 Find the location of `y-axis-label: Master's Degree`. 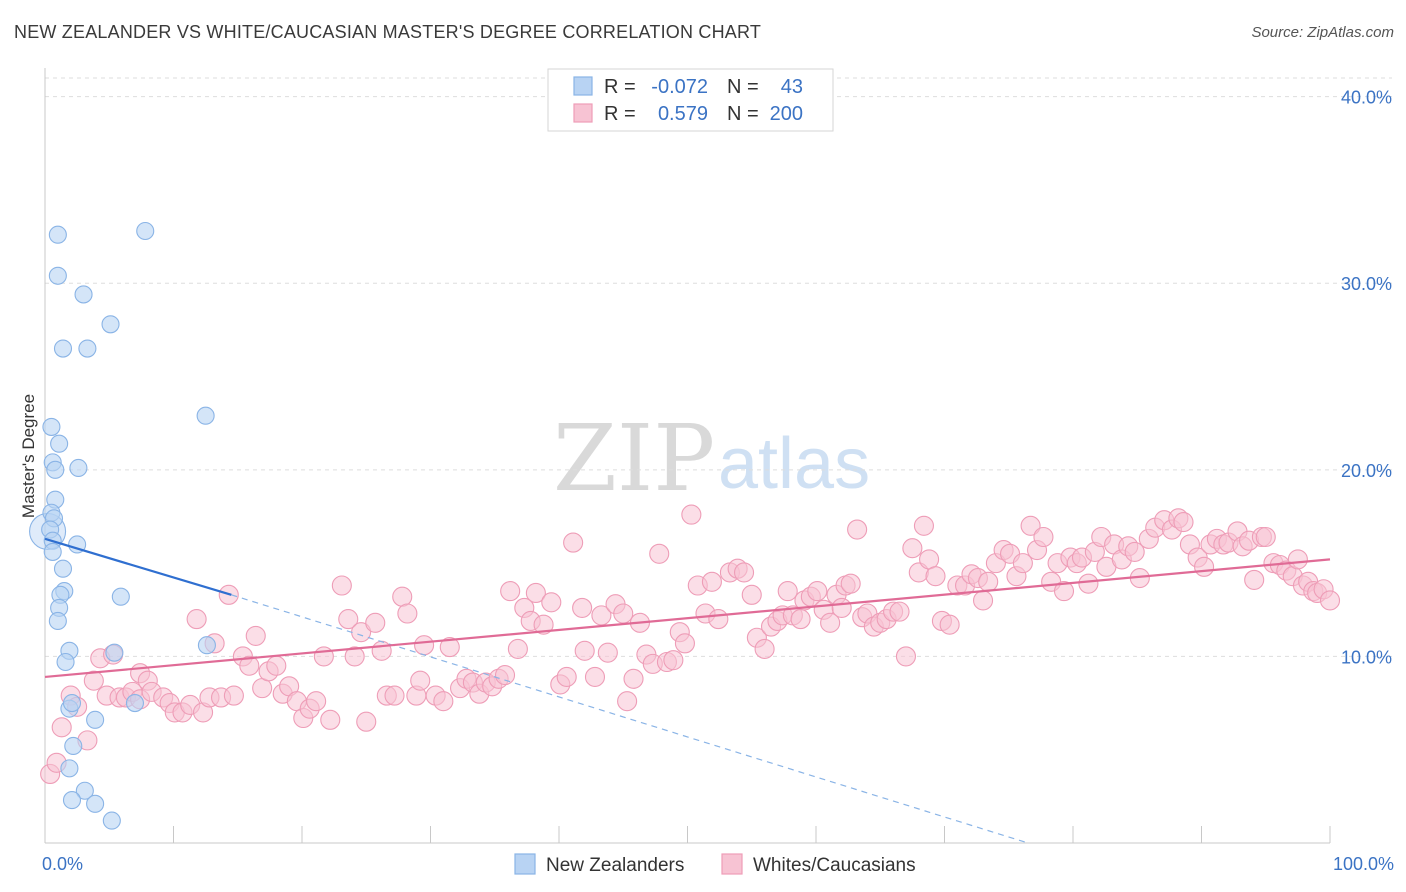

y-axis-label: Master's Degree is located at coordinates (28, 456).